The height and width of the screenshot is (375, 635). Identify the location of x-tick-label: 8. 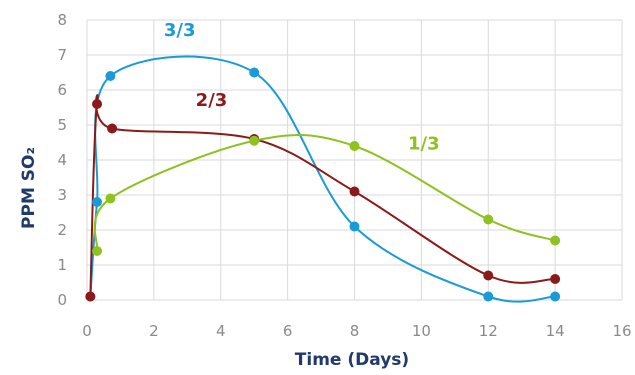
(355, 331).